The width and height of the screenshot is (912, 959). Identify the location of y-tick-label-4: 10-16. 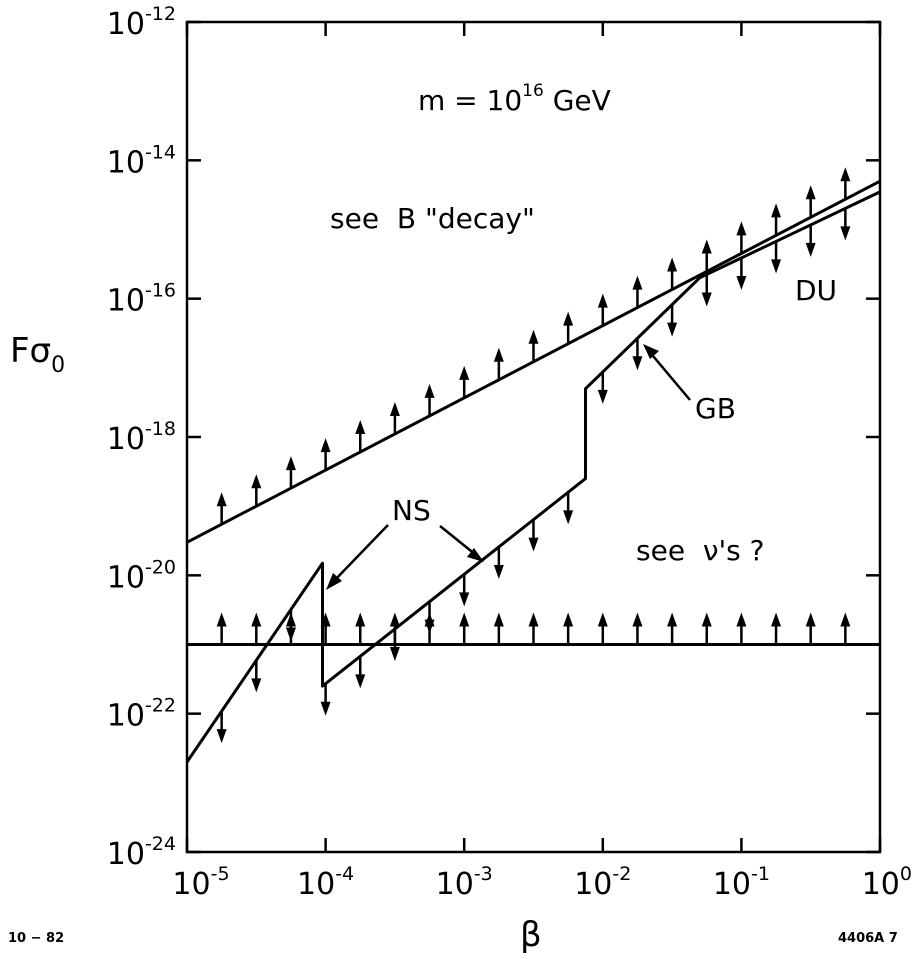
(141, 299).